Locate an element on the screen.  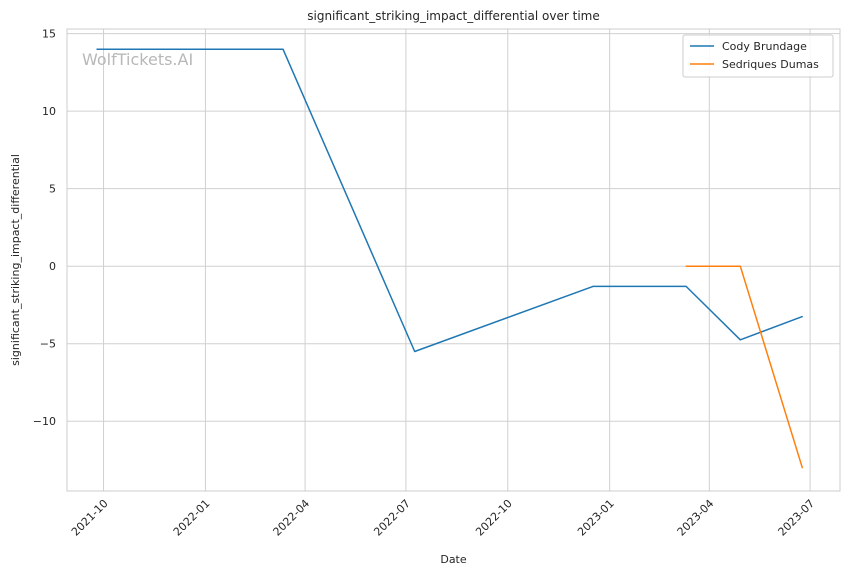
y-tick-labels: 15 10 5 0 −5 −10 is located at coordinates (44, 228).